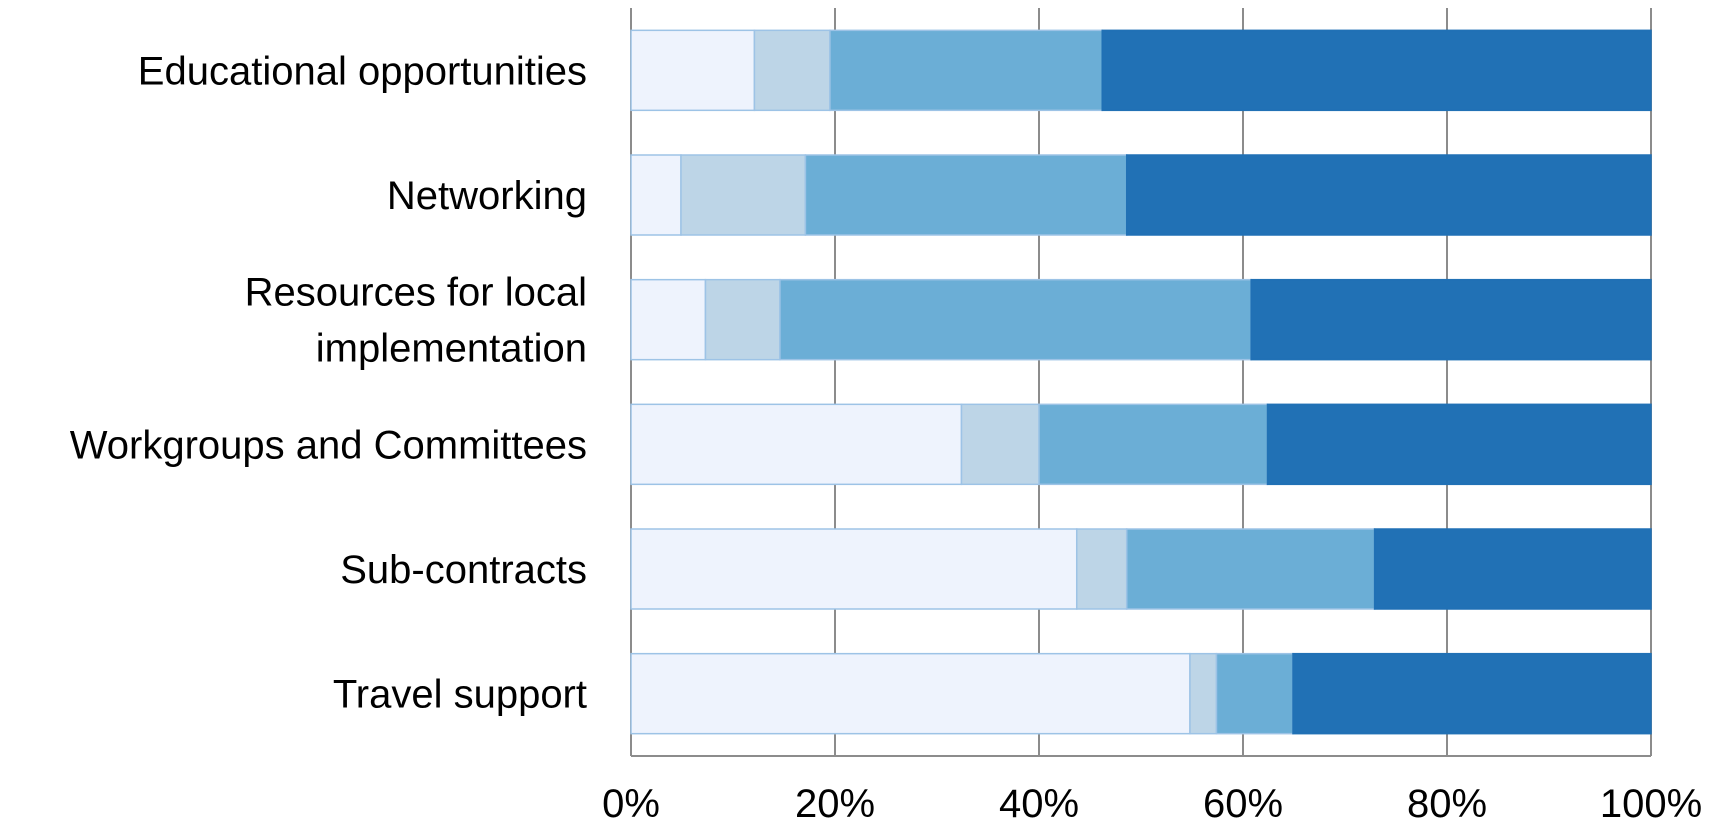 The width and height of the screenshot is (1711, 840). I want to click on category-label: Travel support, so click(460, 695).